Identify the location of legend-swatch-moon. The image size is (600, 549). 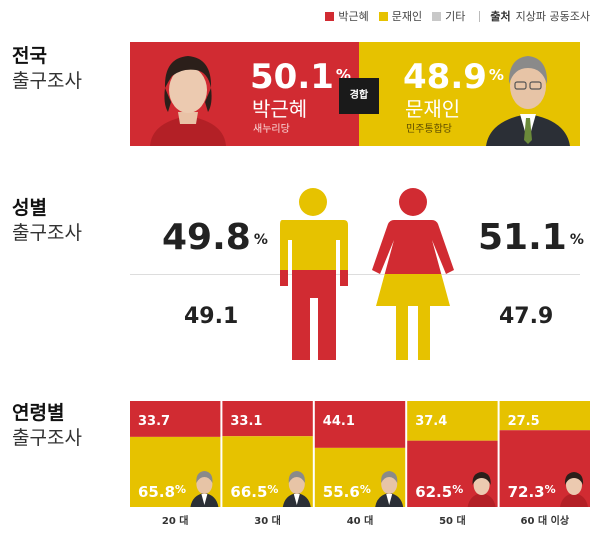
(383, 16).